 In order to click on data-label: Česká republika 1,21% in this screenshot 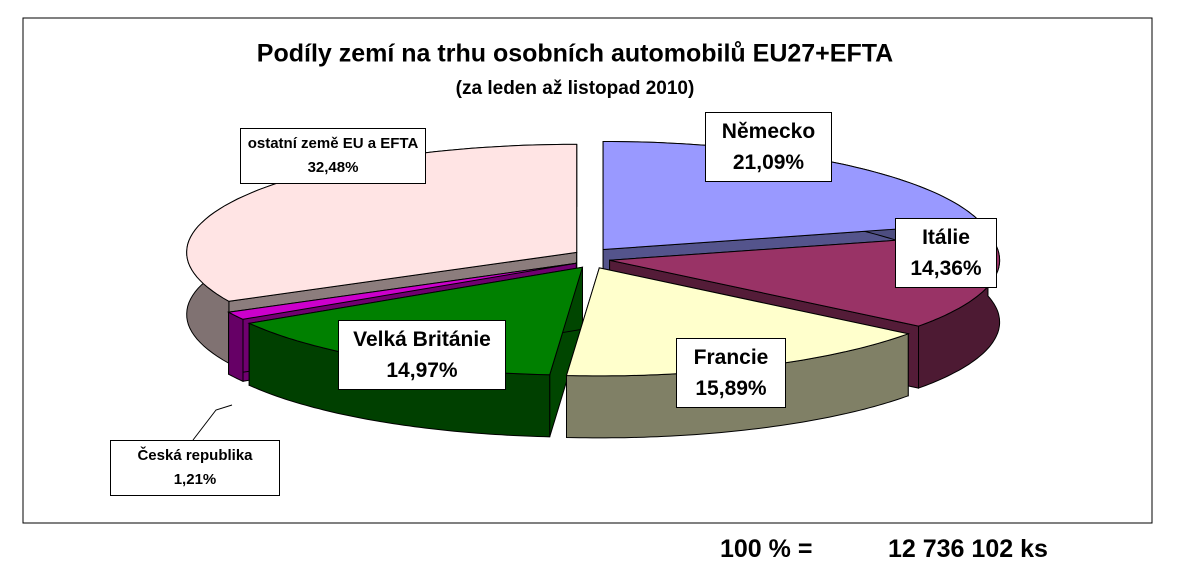, I will do `click(195, 468)`.